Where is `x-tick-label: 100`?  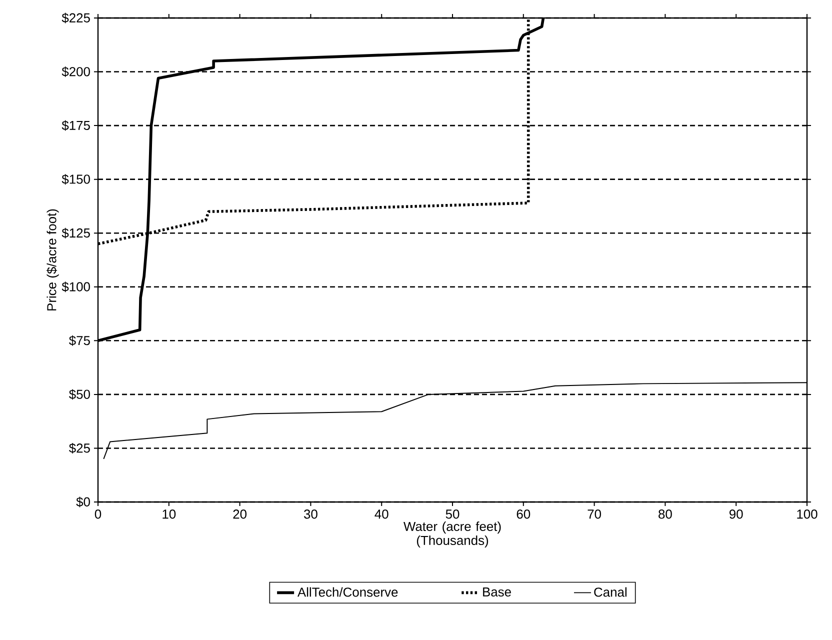
x-tick-label: 100 is located at coordinates (807, 514).